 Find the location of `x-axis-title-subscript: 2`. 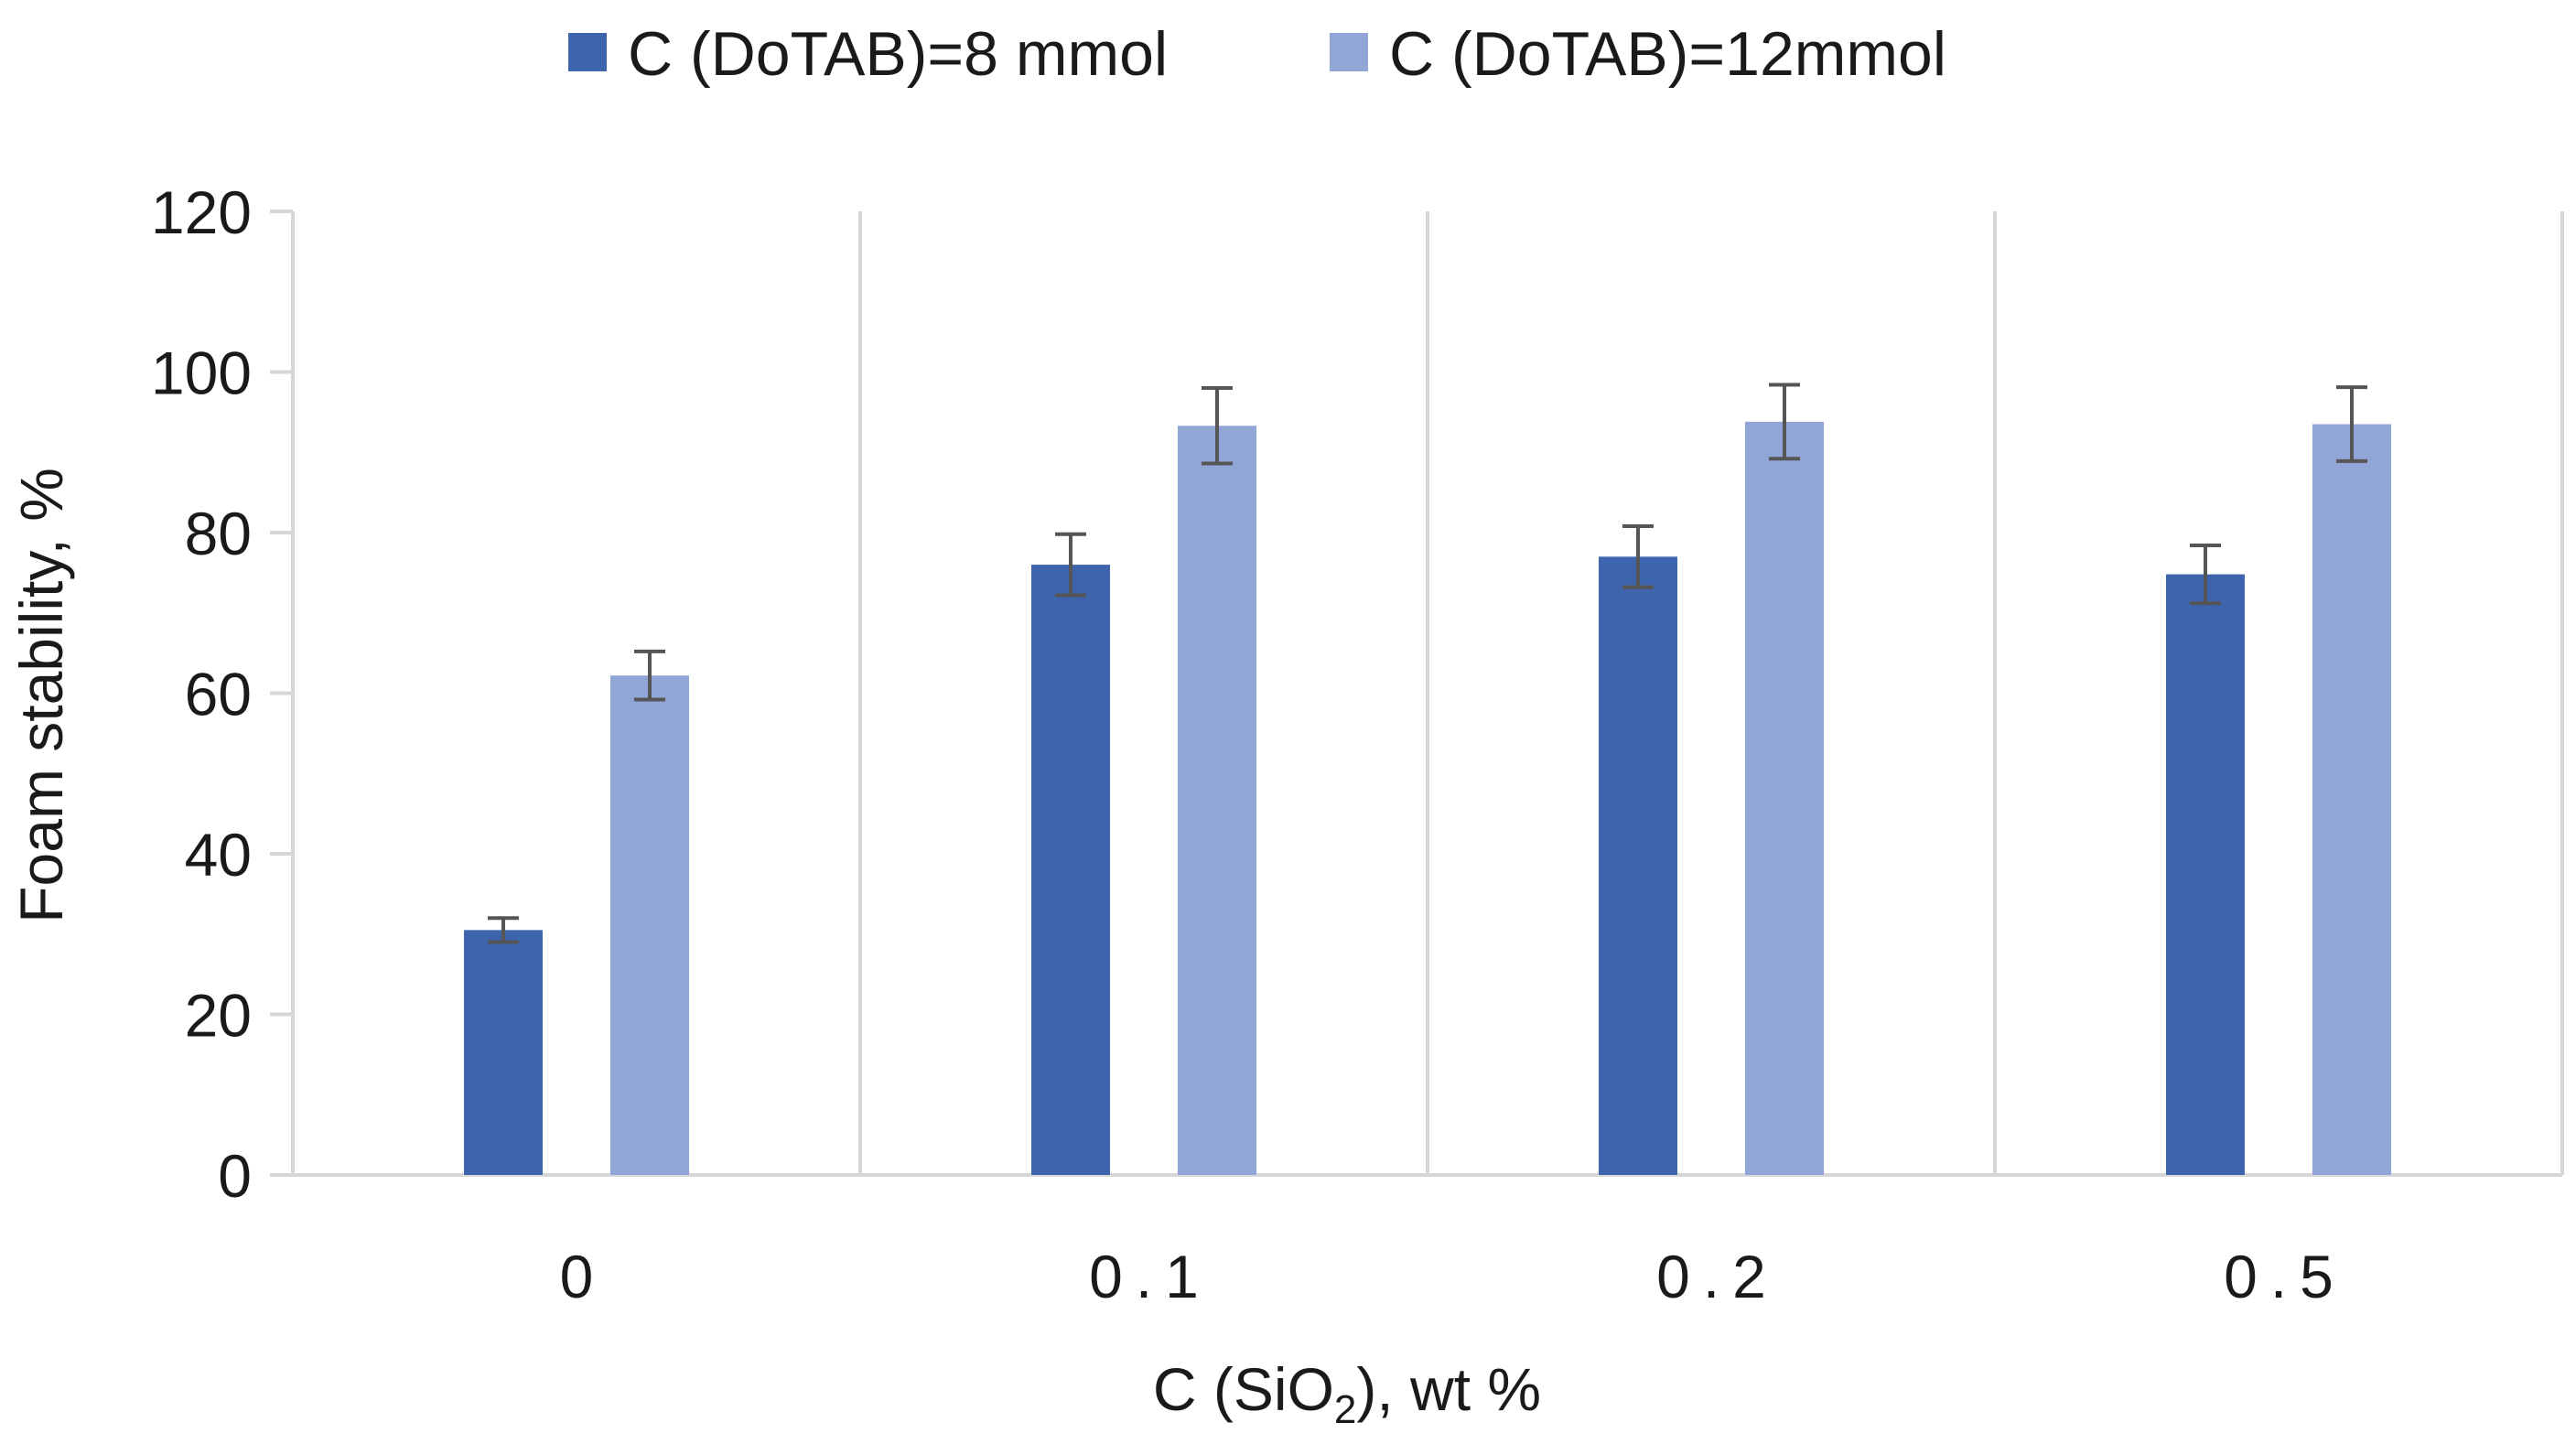

x-axis-title-subscript: 2 is located at coordinates (1345, 1409).